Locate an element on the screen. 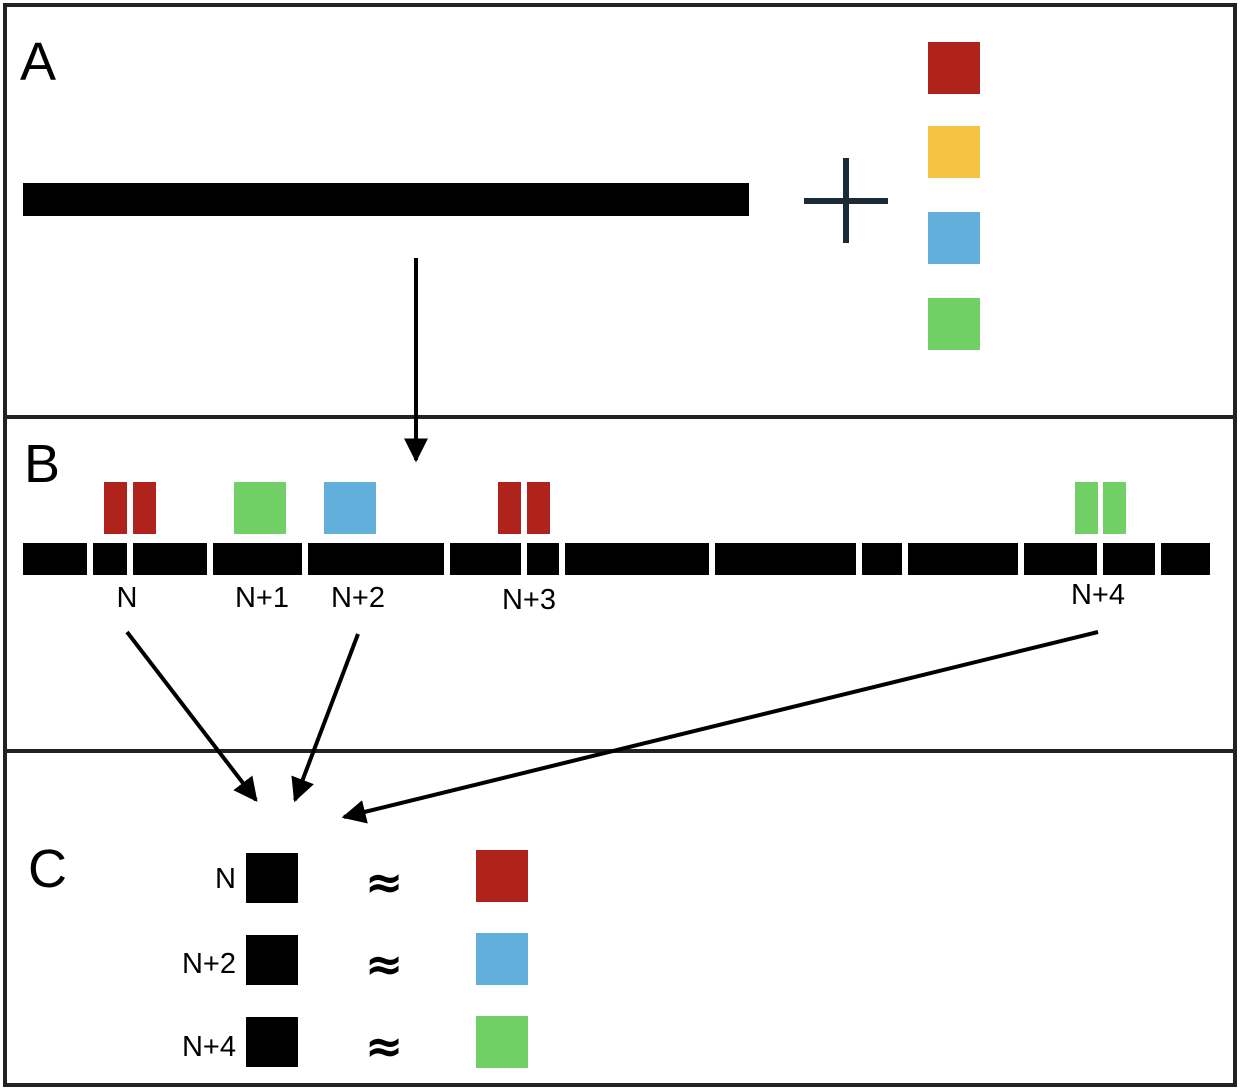 Image resolution: width=1240 pixels, height=1090 pixels. legend-swatch-red is located at coordinates (954, 68).